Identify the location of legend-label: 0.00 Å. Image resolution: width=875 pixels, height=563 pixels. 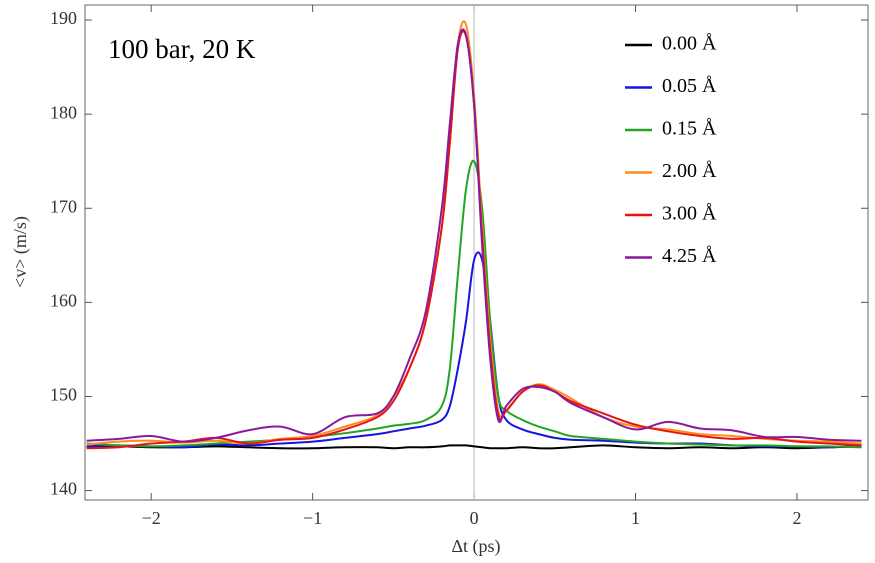
(689, 44).